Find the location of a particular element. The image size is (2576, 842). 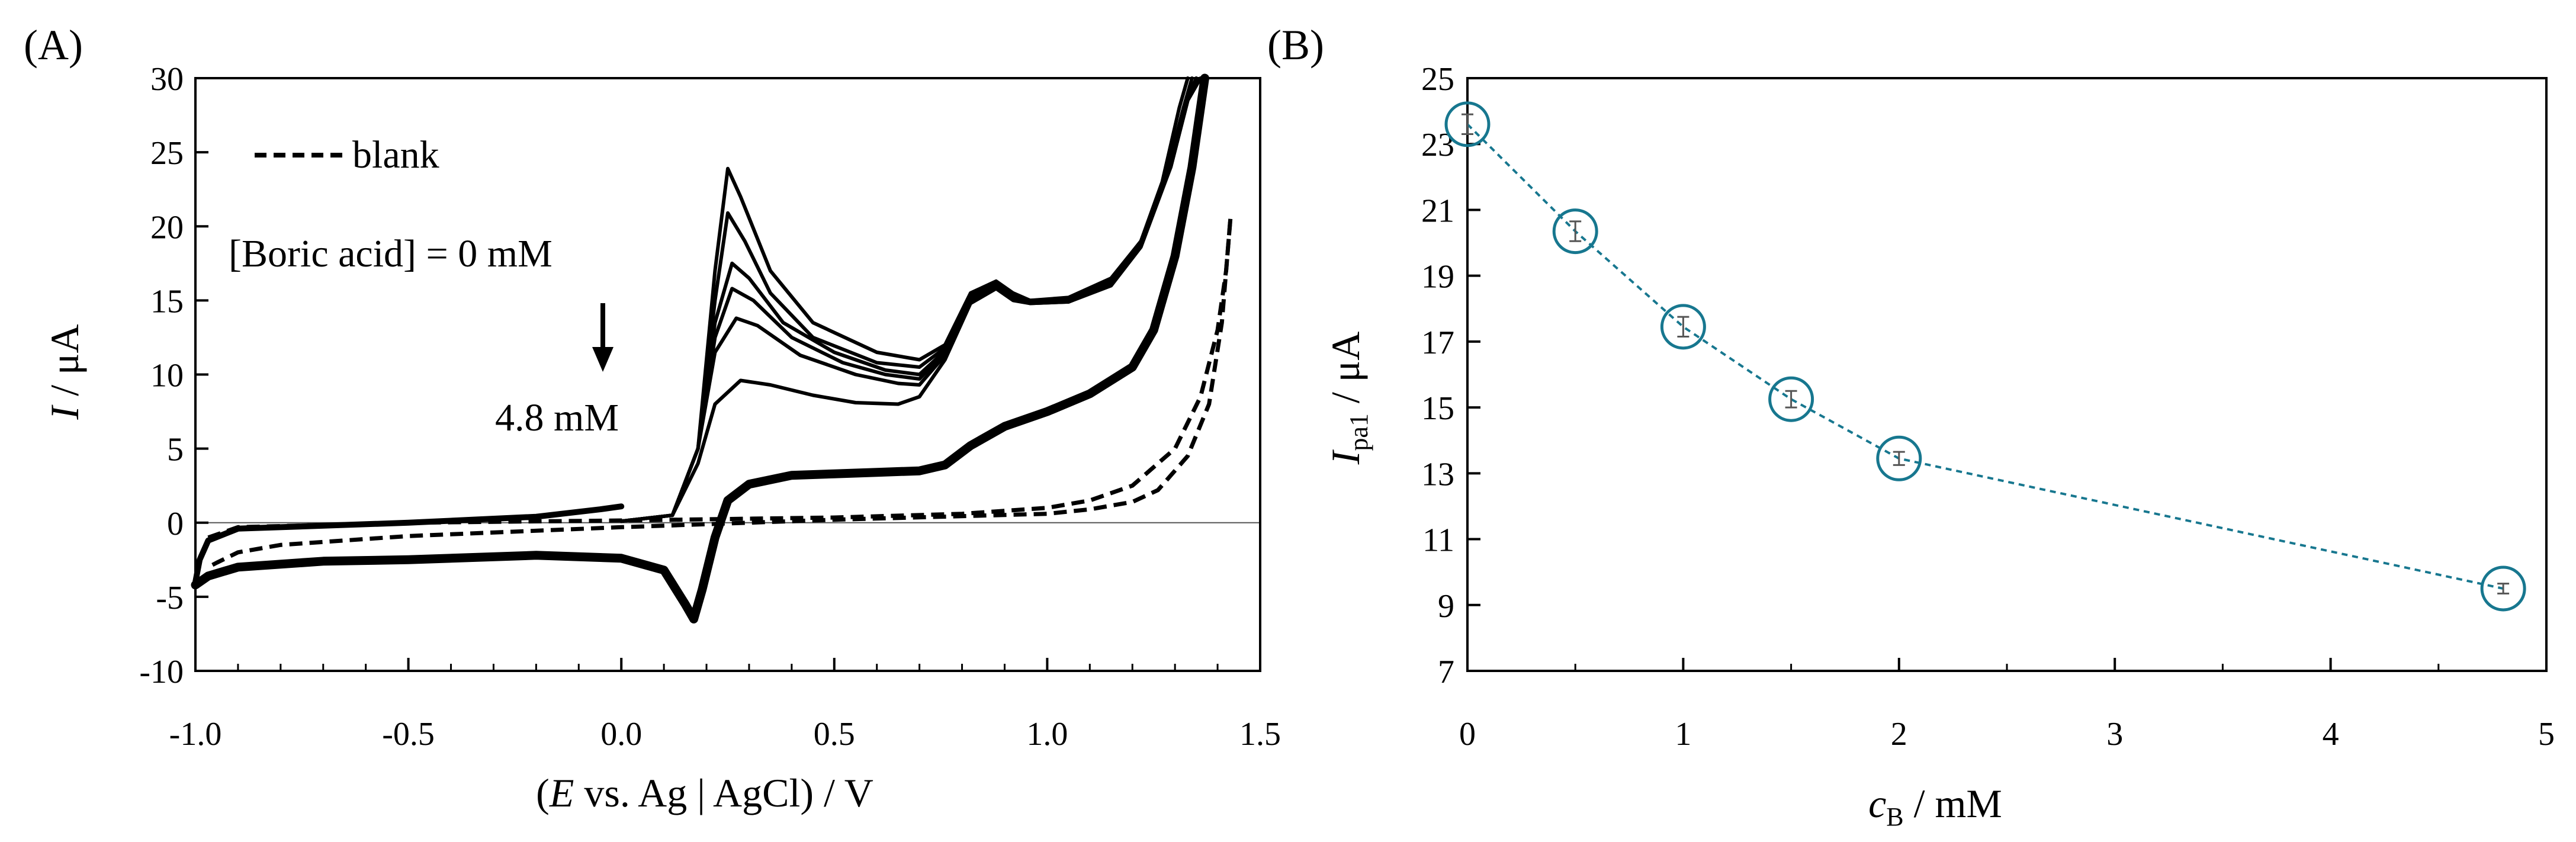

y-tick-label: 11 is located at coordinates (1438, 540).